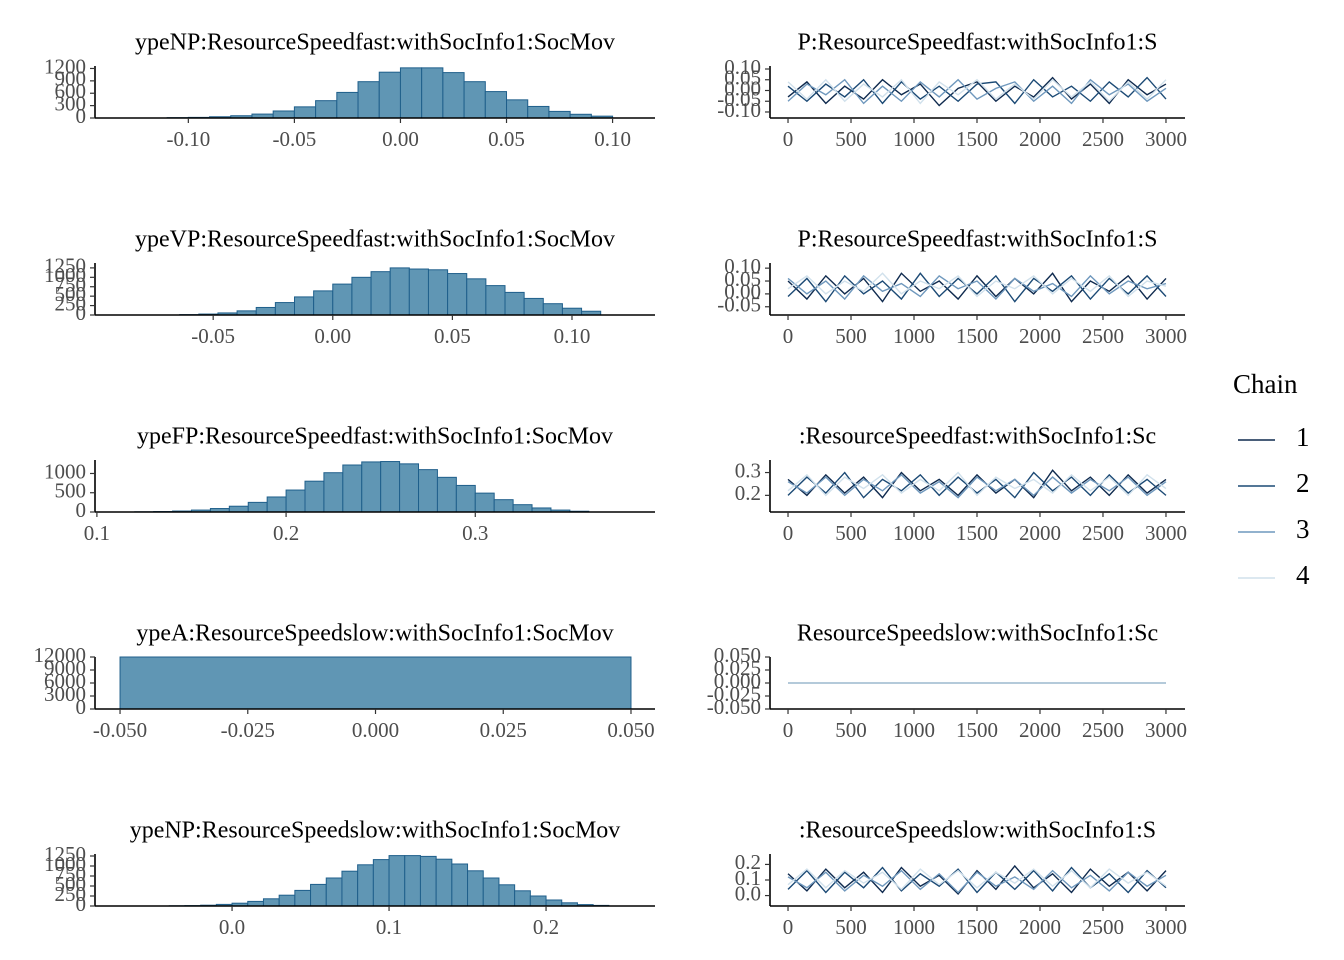  What do you see at coordinates (71, 894) in the screenshot?
I see `y-tick-label: 250` at bounding box center [71, 894].